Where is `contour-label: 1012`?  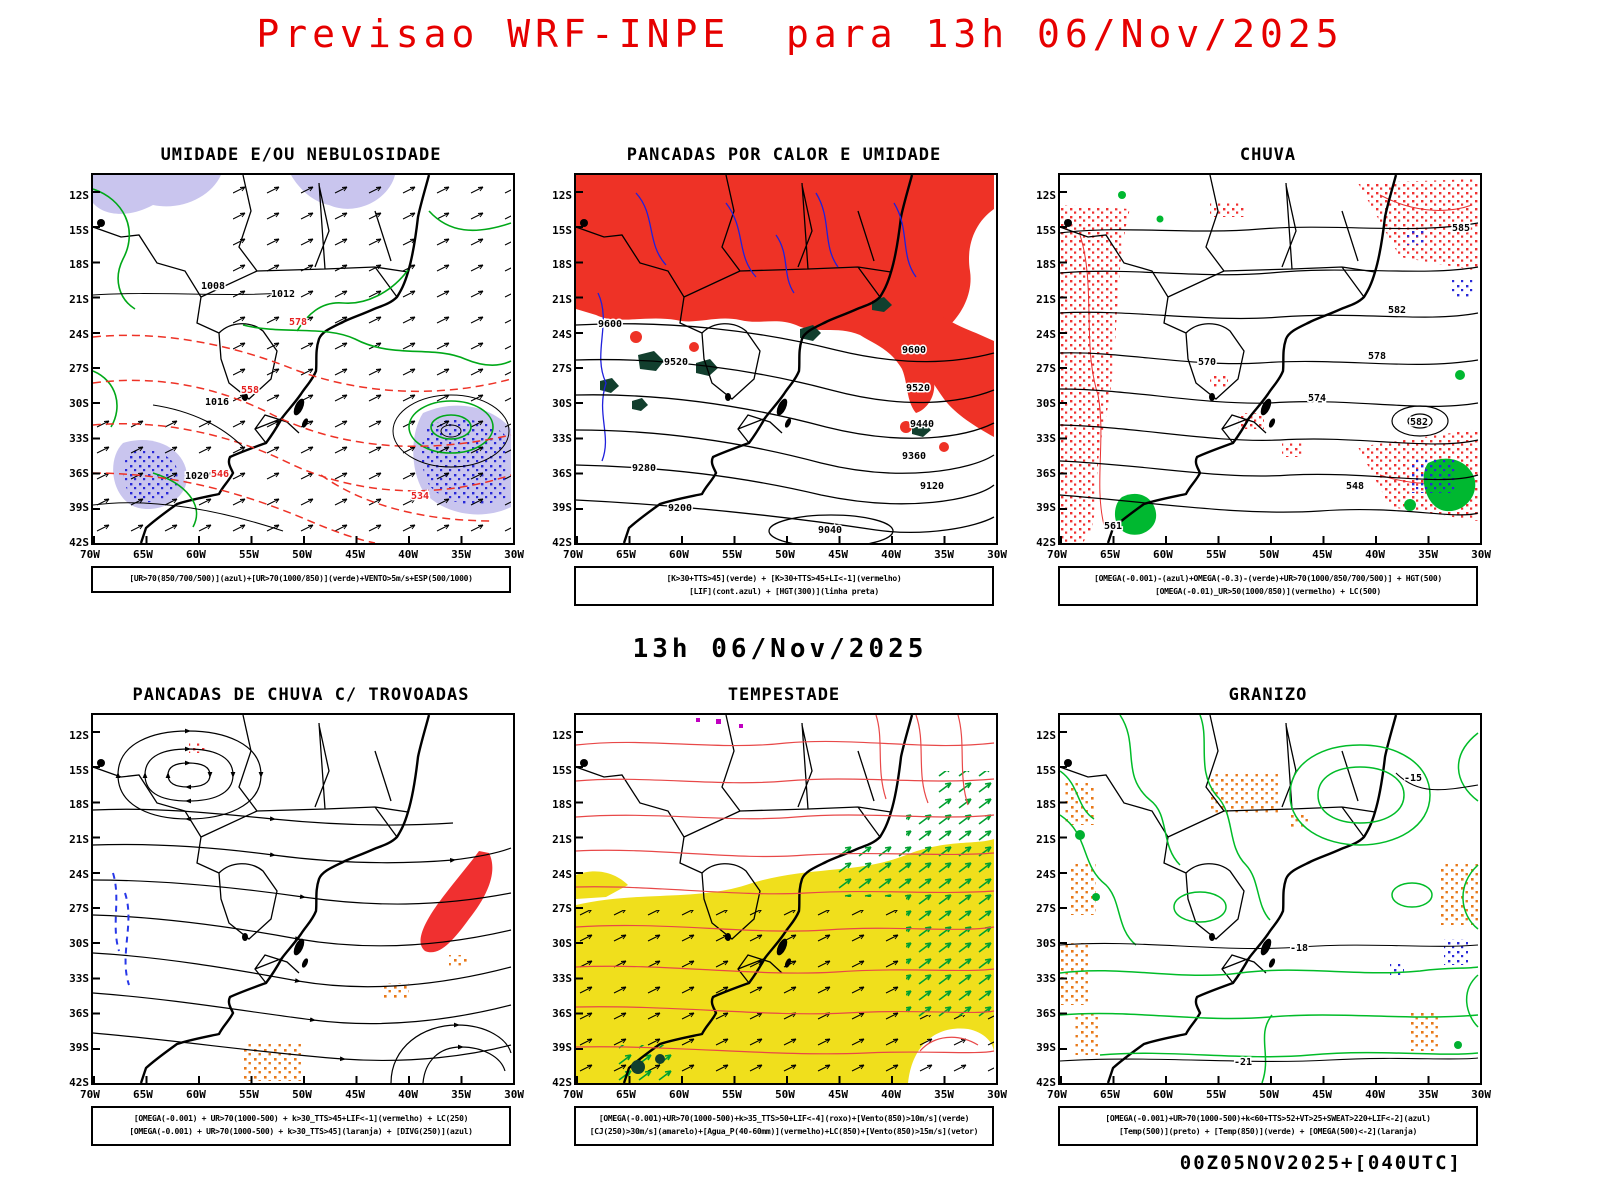 contour-label: 1012 is located at coordinates (283, 294).